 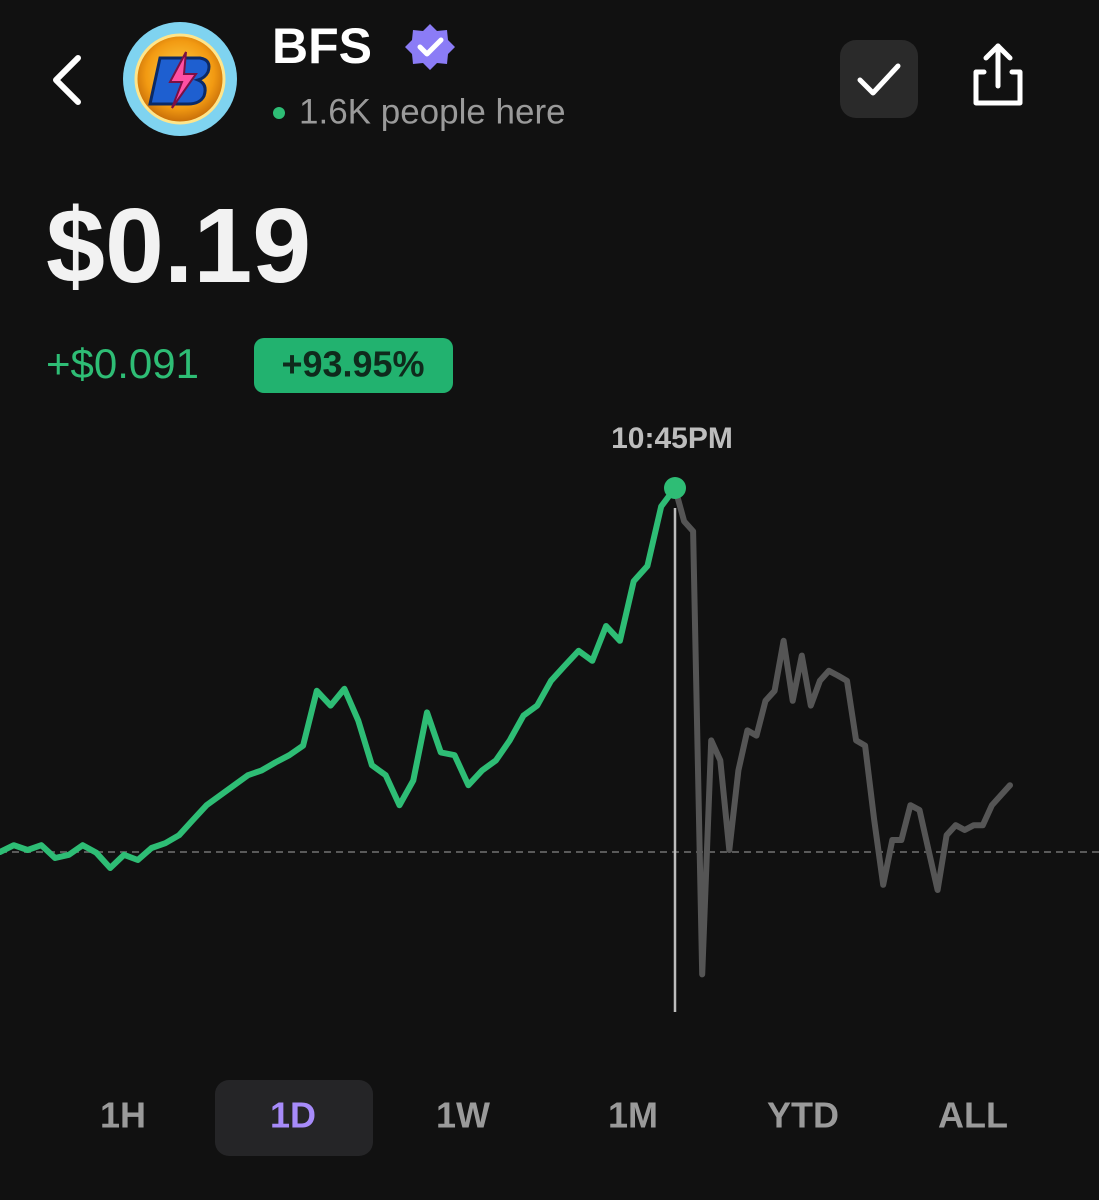 I want to click on range-tab: 1D, so click(x=293, y=1115).